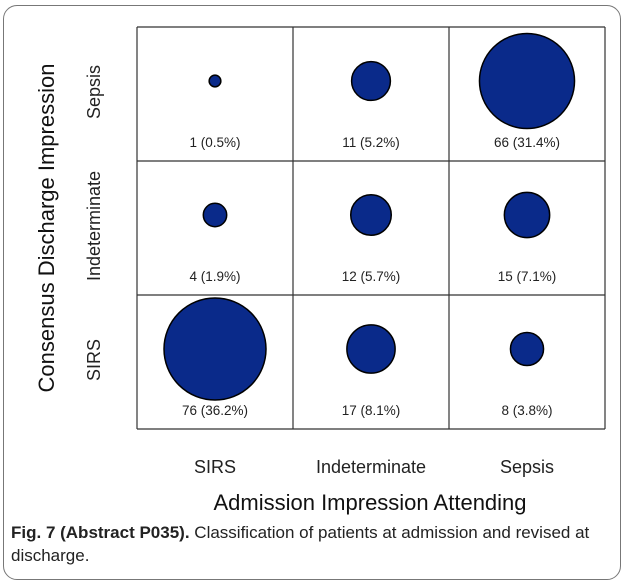  I want to click on y-tick-label: SIRS, so click(94, 360).